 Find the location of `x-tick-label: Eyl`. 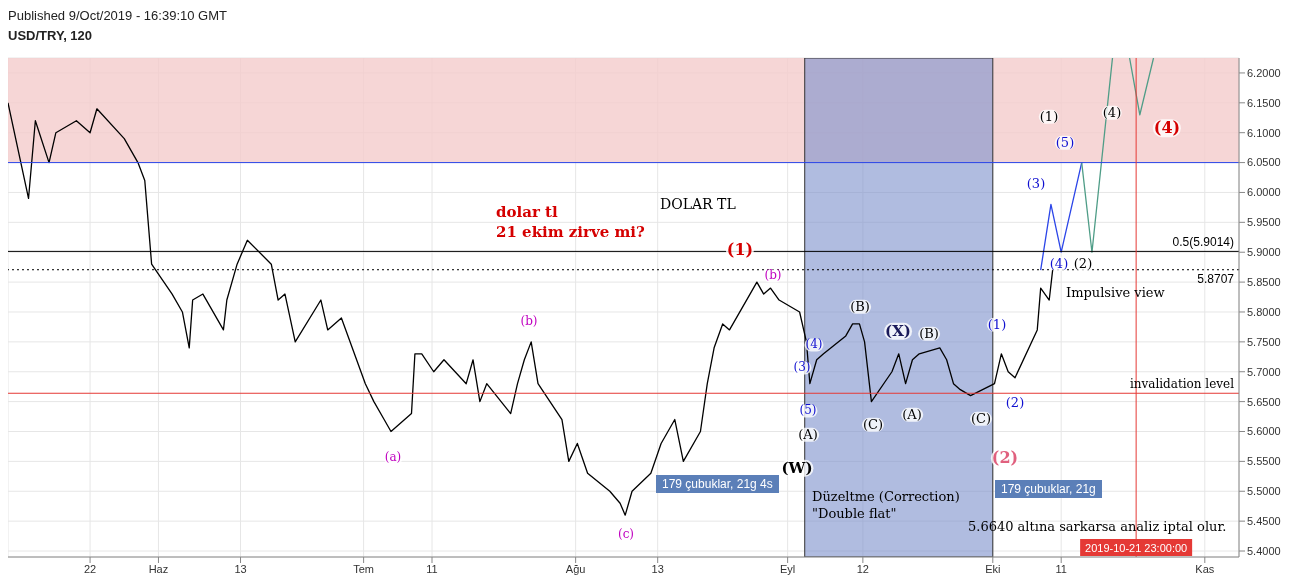

x-tick-label: Eyl is located at coordinates (787, 568).